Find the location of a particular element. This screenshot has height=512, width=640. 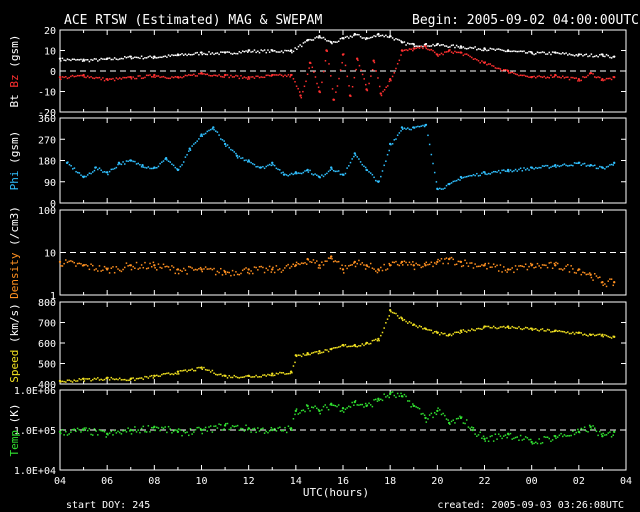

y-tick-label: 1.0E+06 is located at coordinates (35, 391).